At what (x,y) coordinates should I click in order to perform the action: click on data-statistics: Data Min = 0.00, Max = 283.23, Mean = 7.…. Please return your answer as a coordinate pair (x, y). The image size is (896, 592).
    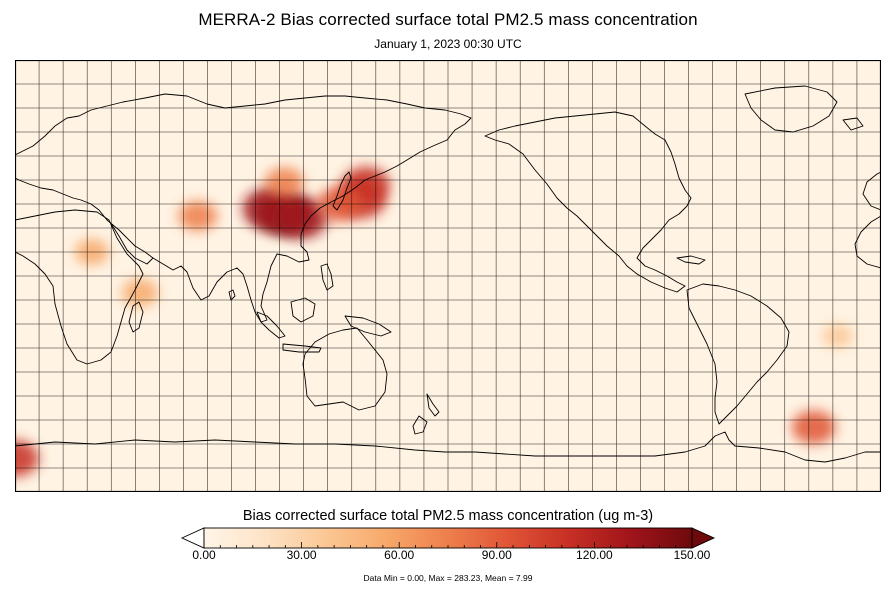
    Looking at the image, I should click on (448, 578).